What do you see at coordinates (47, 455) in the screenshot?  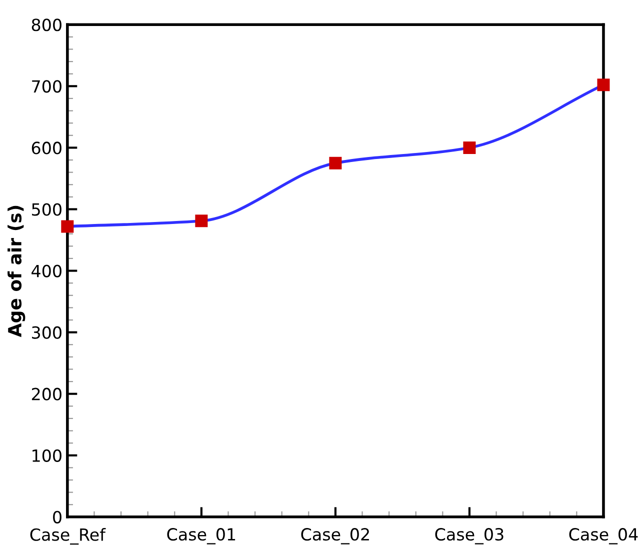 I see `y-tick-label: 100` at bounding box center [47, 455].